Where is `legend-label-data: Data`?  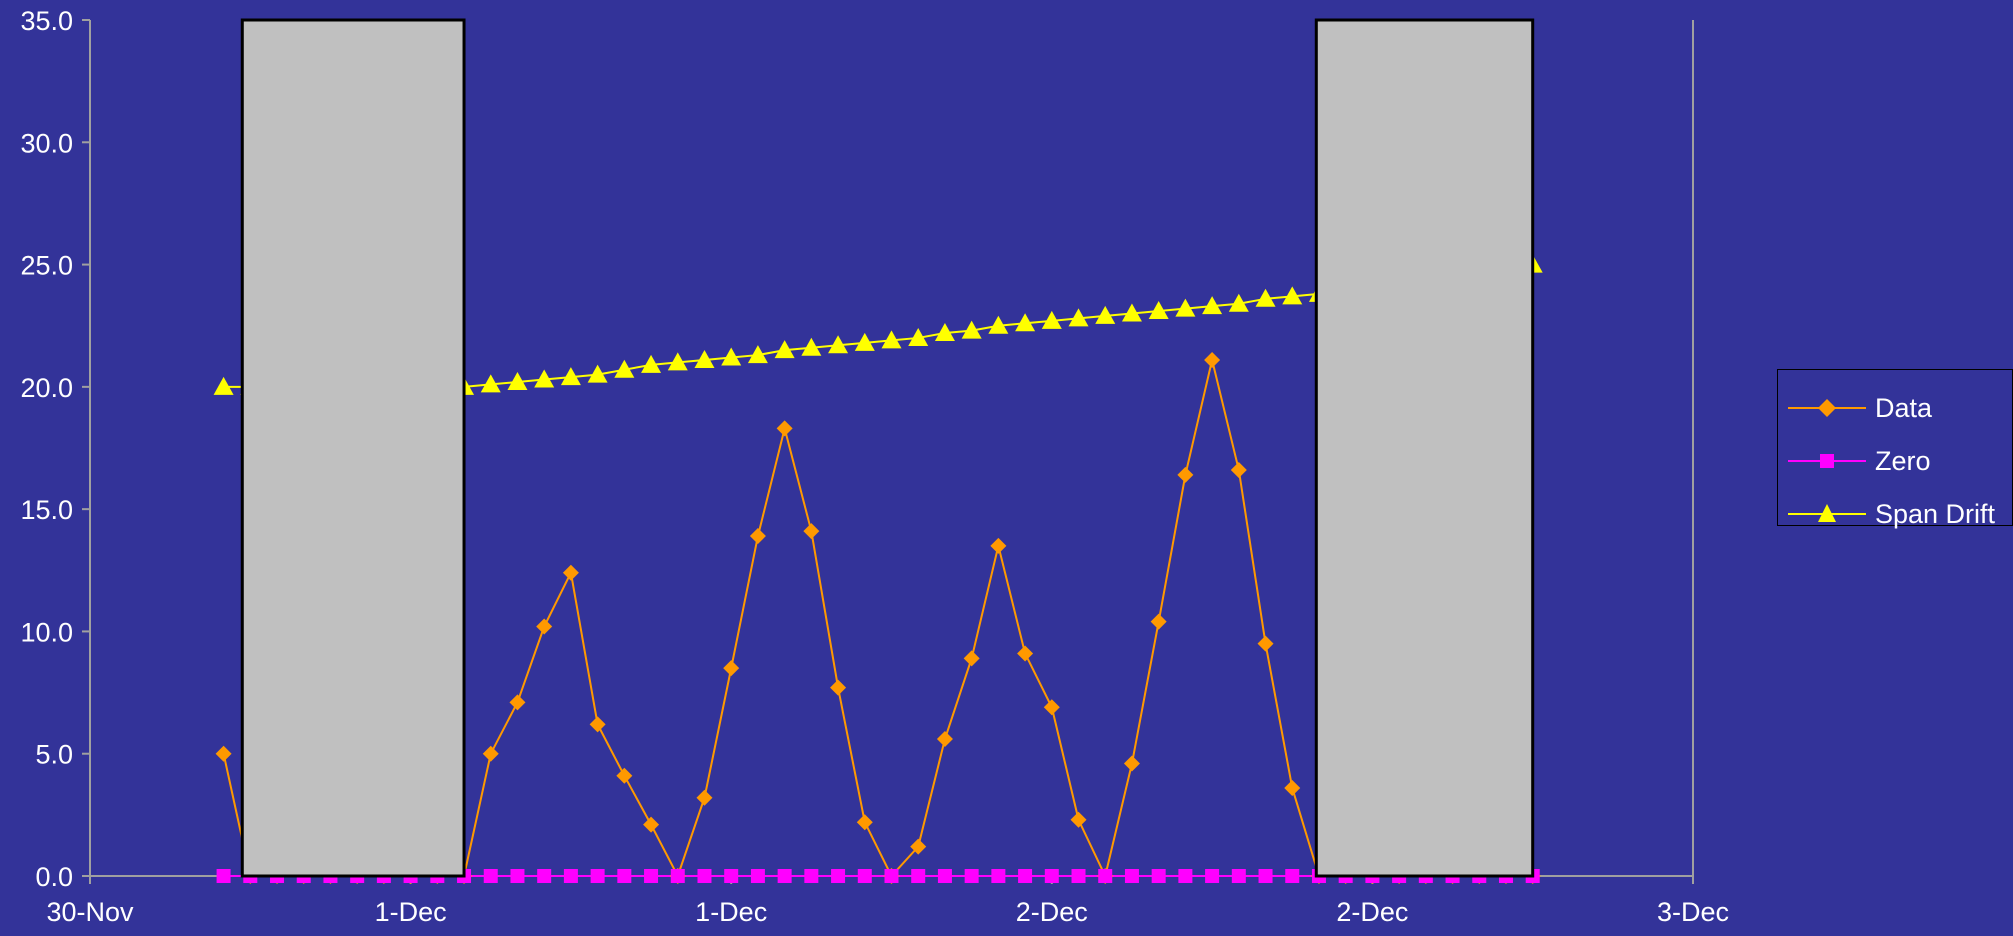
legend-label-data: Data is located at coordinates (1904, 408).